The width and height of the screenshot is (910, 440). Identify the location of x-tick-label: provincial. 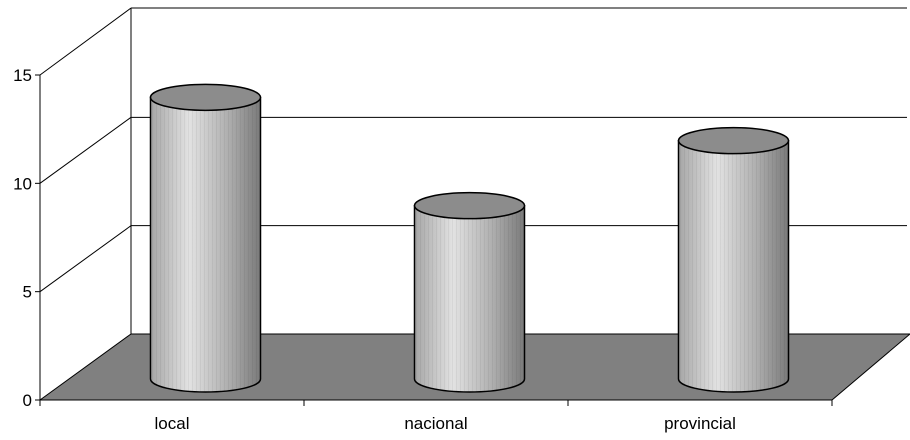
(700, 423).